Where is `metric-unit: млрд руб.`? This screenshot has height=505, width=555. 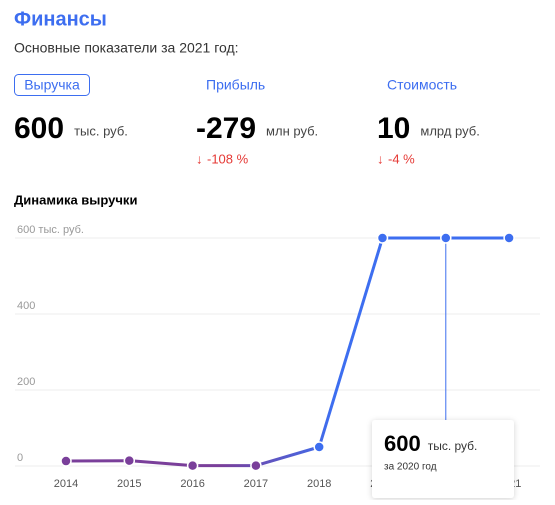
metric-unit: млрд руб. is located at coordinates (449, 130).